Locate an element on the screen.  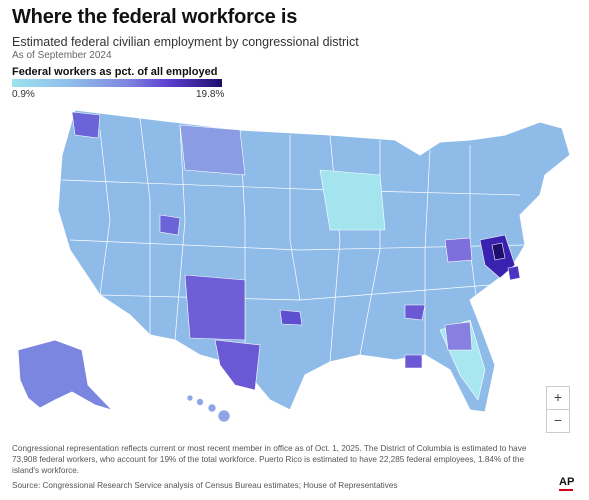
georgia-region is located at coordinates (458, 336).